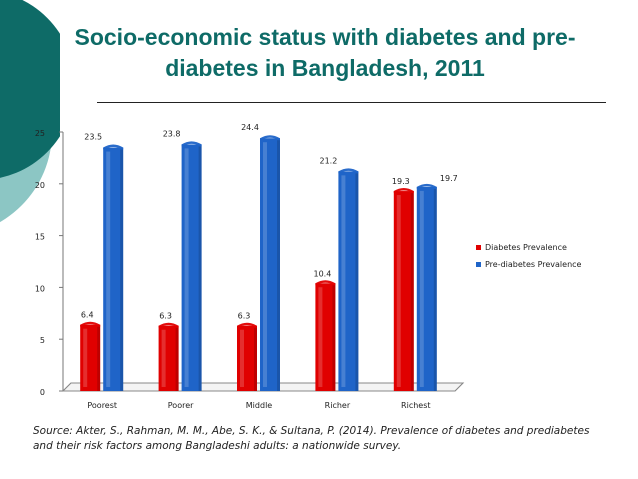  I want to click on x-axis-labels: Poorest Poorer Middle Richer Richest, so click(258, 405).